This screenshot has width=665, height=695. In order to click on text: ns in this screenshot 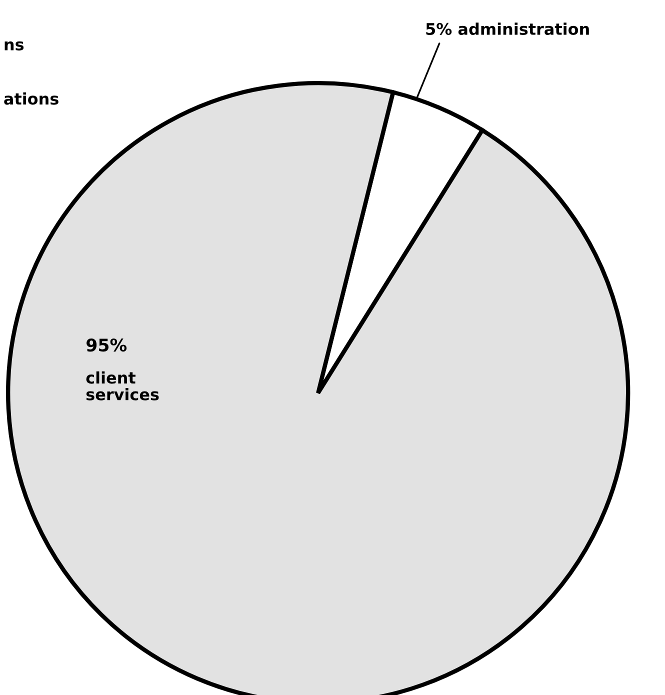, I will do `click(14, 46)`.